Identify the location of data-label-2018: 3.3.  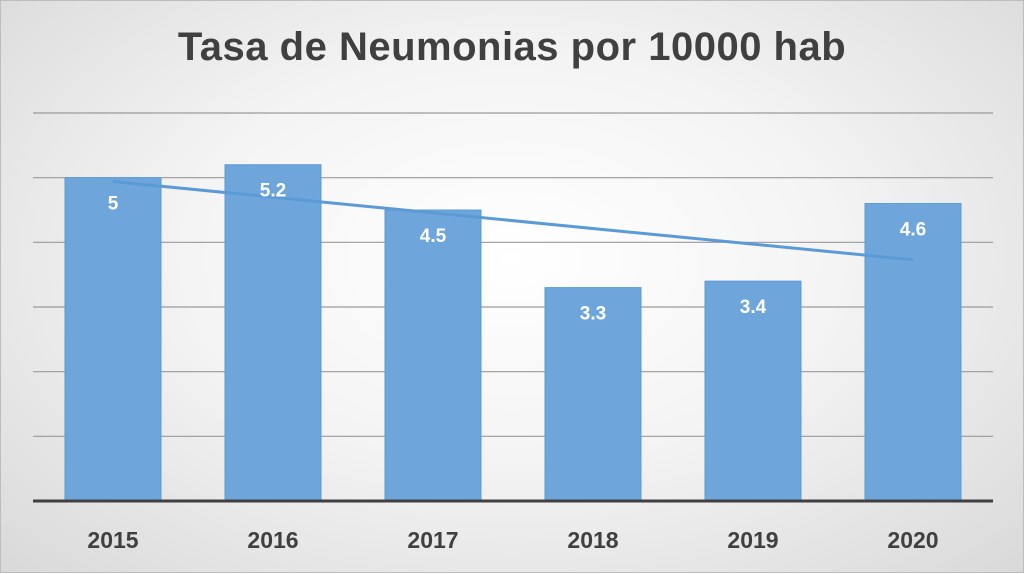
(593, 314).